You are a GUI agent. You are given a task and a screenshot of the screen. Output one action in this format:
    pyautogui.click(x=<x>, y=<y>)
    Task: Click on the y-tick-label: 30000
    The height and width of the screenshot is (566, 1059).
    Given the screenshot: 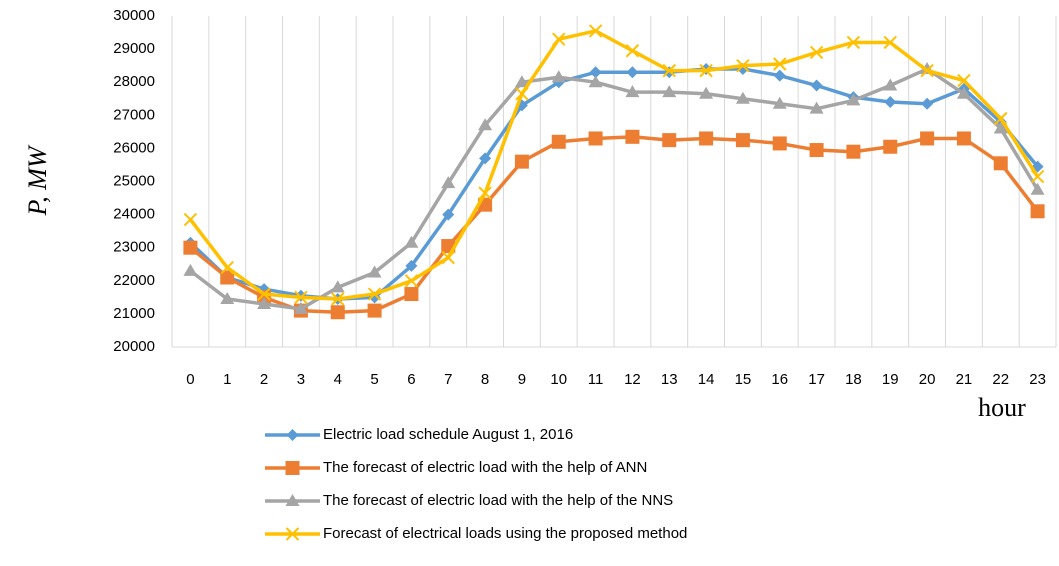 What is the action you would take?
    pyautogui.click(x=134, y=15)
    